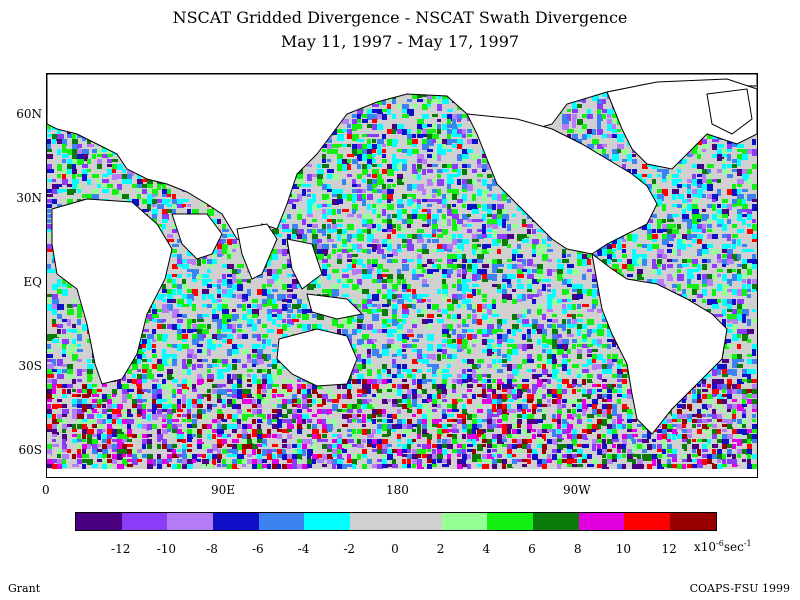  I want to click on units-exponent-2: -1, so click(747, 543).